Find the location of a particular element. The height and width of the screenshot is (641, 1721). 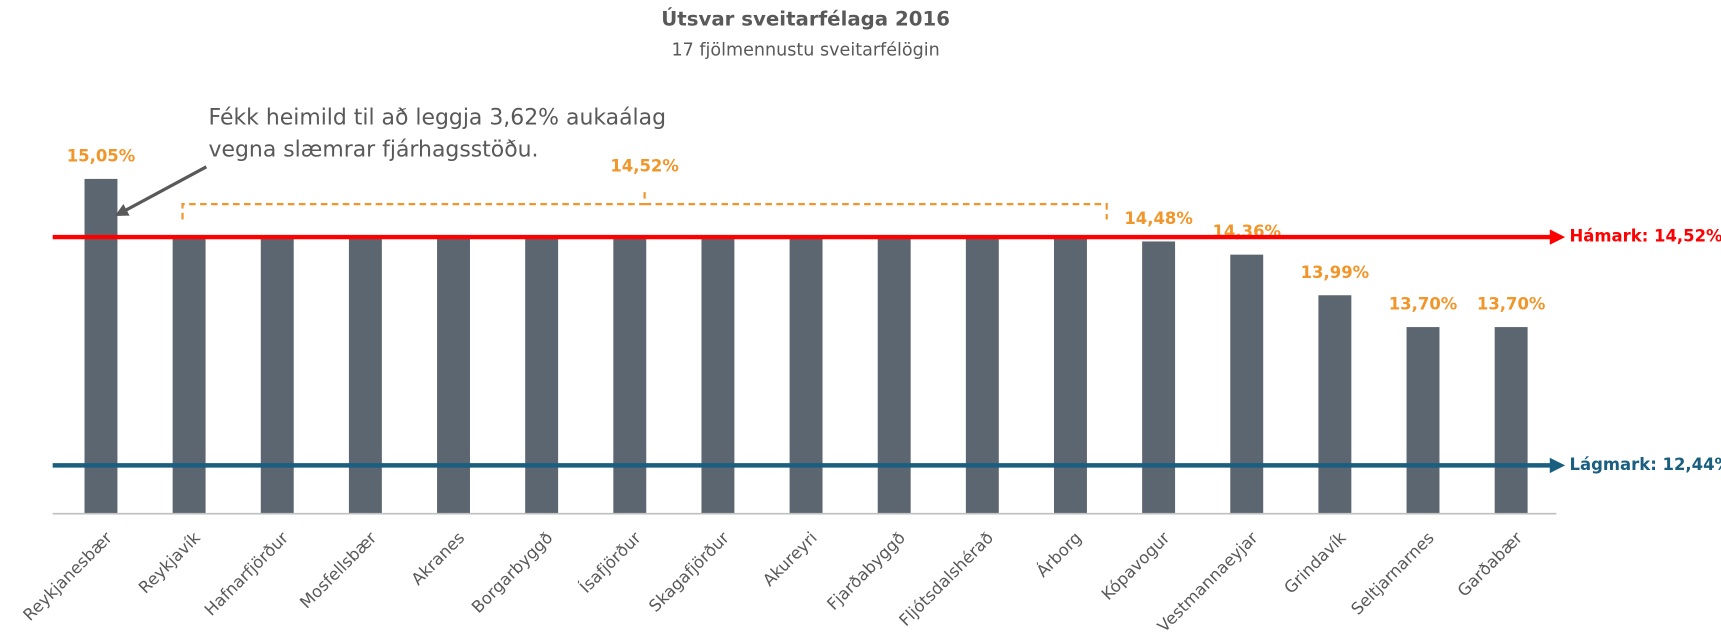

x-tick-label: Reykjavík is located at coordinates (169, 562).